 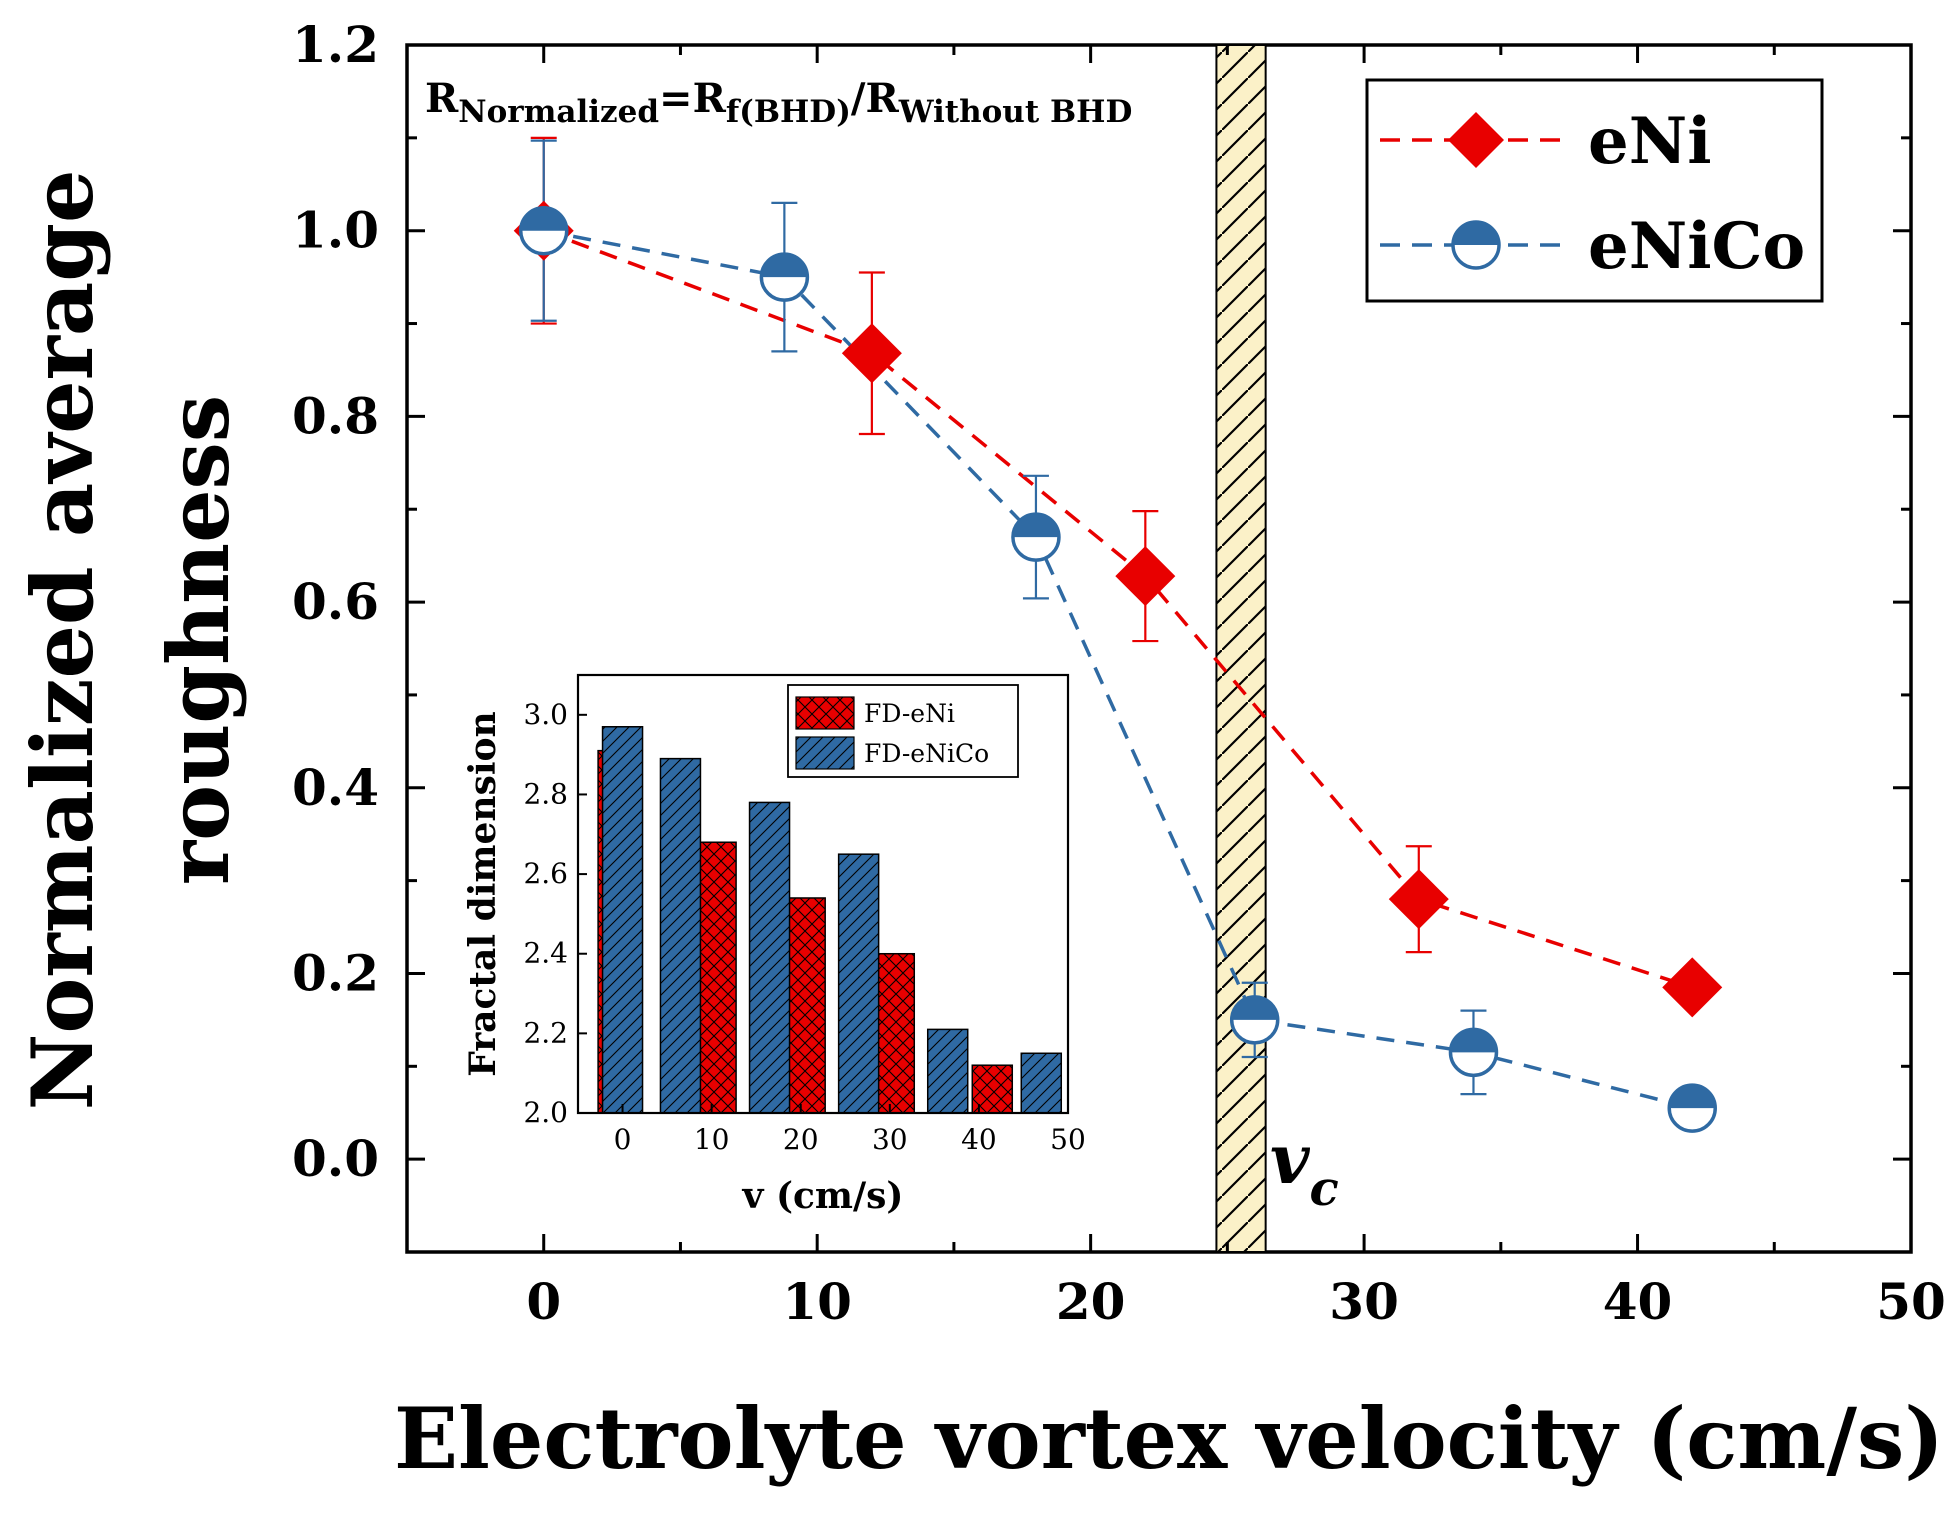 What do you see at coordinates (545, 1112) in the screenshot?
I see `inset-y-tick-label: 2.0` at bounding box center [545, 1112].